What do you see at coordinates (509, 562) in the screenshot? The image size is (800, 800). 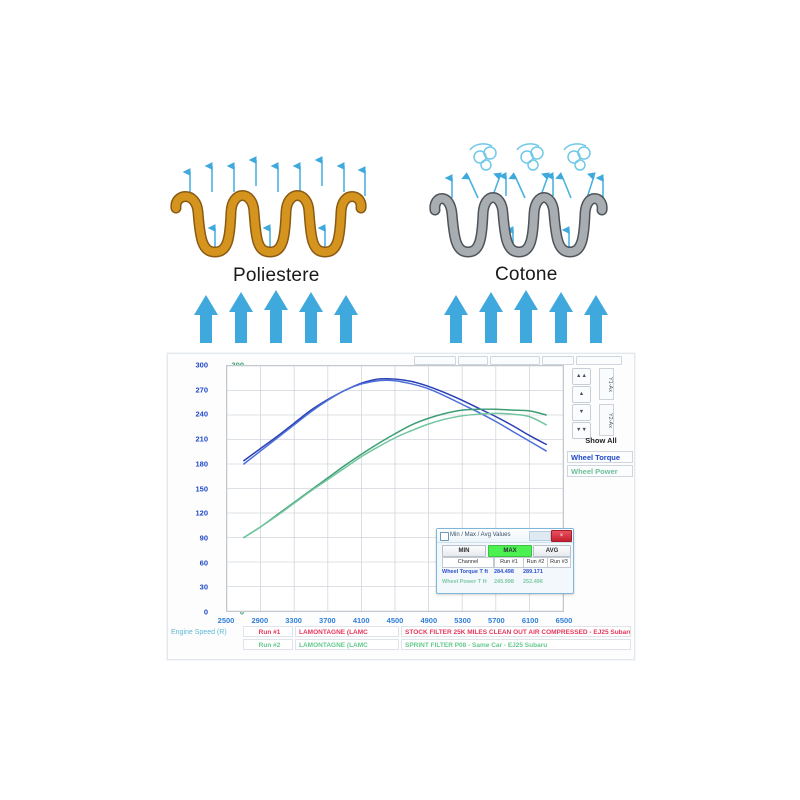 I see `table-header-run1: Run #1` at bounding box center [509, 562].